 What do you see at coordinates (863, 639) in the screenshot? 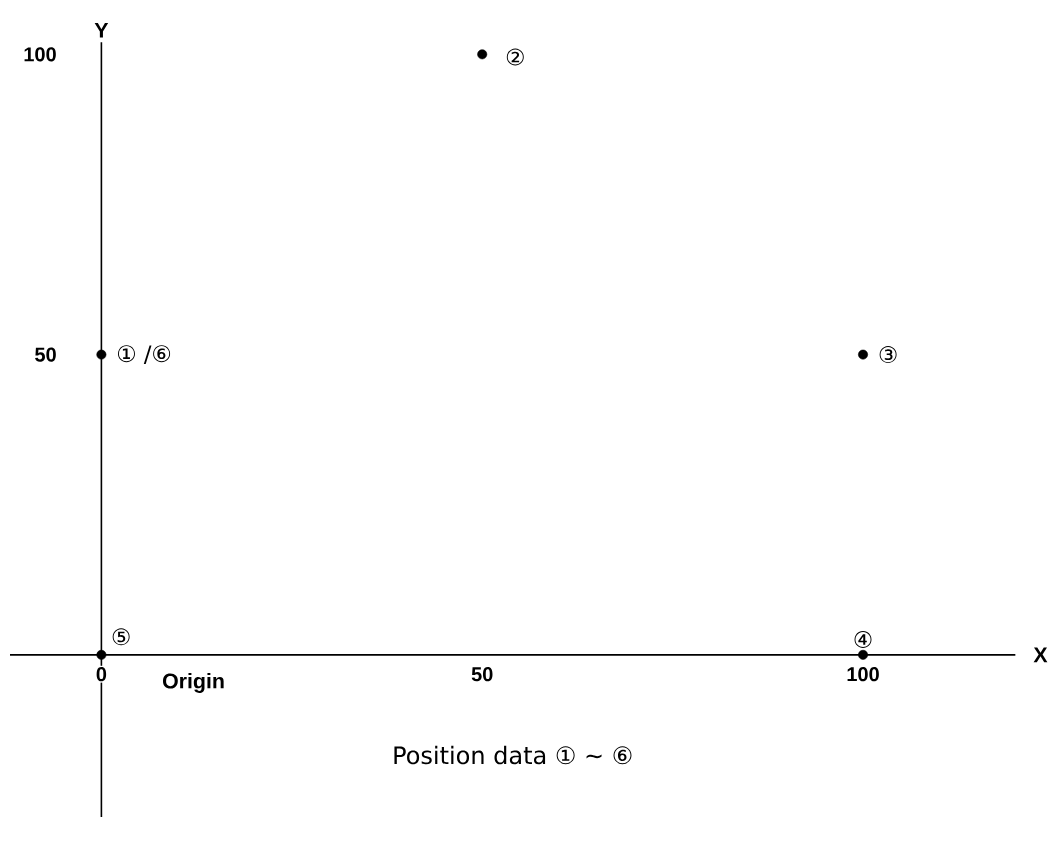
I see `annotation: ④` at bounding box center [863, 639].